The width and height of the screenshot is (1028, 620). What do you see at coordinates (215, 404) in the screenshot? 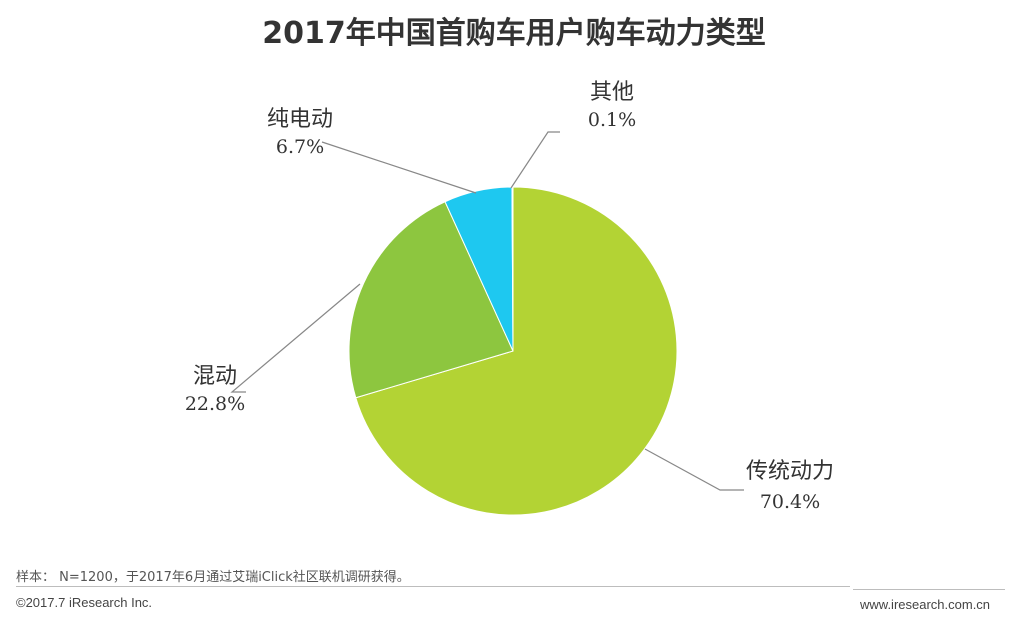
I see `slice-value-2: 22.8%` at bounding box center [215, 404].